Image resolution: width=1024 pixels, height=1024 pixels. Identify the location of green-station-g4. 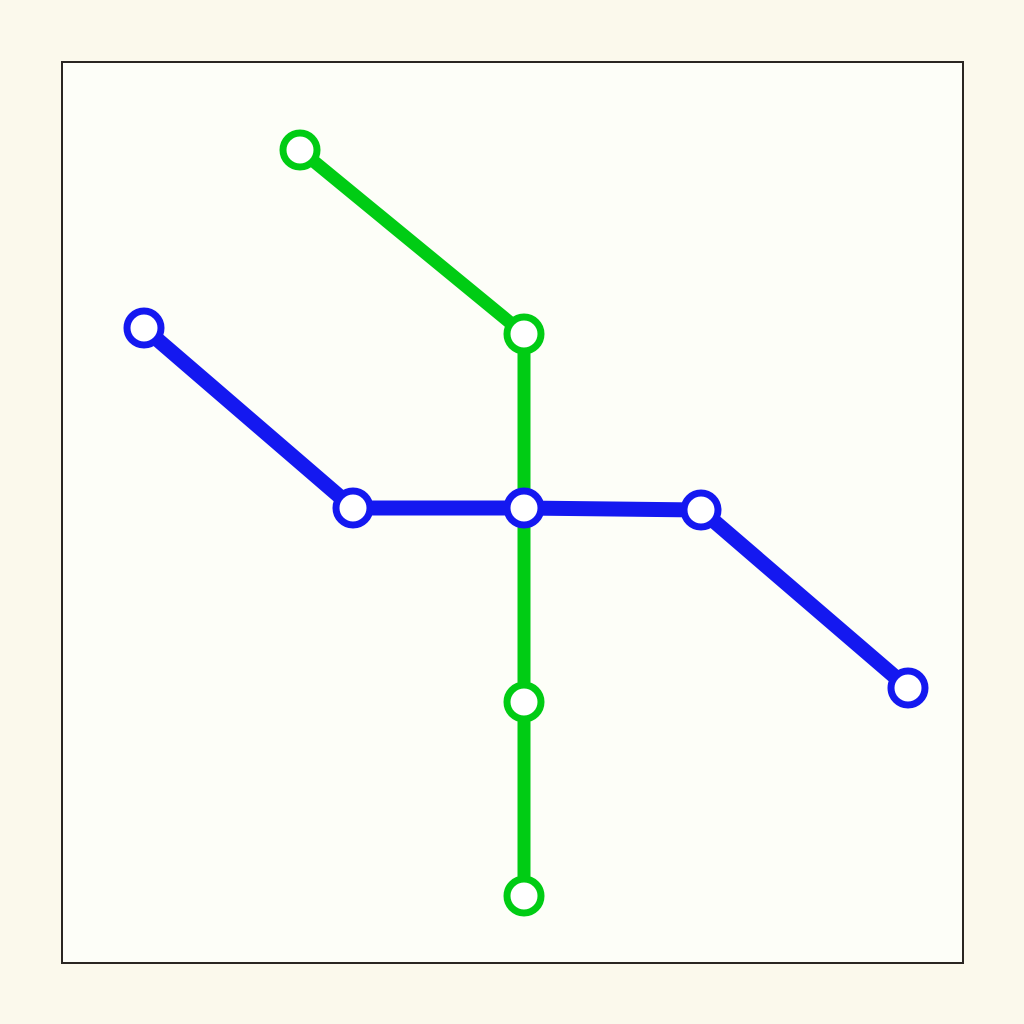
(524, 896).